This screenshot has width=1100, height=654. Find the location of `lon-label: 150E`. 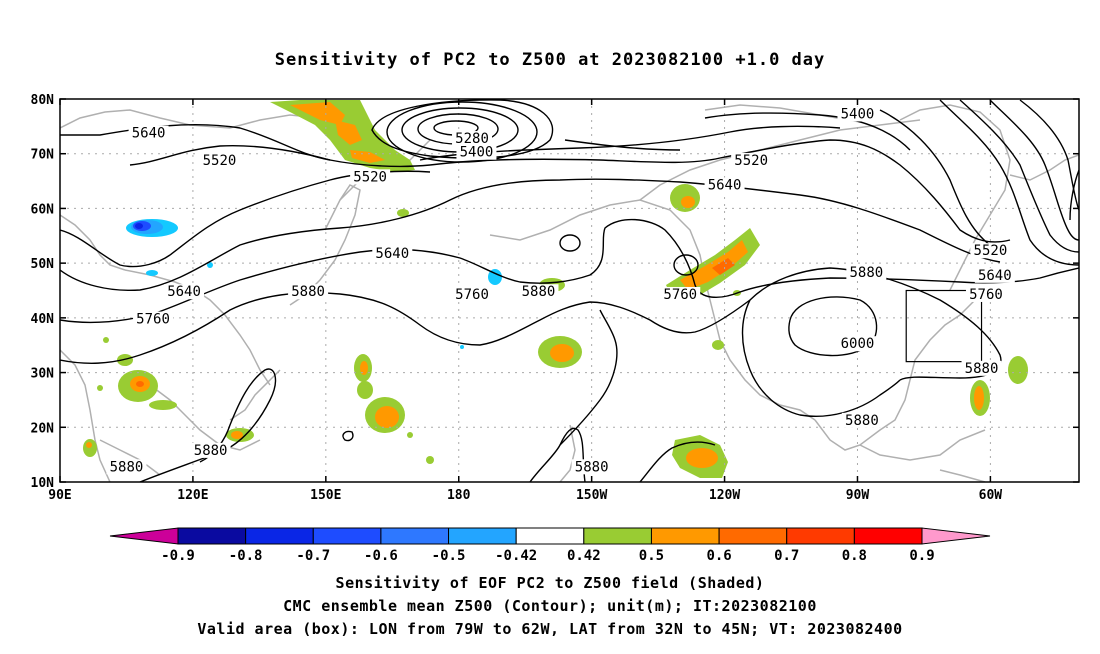

lon-label: 150E is located at coordinates (325, 495).